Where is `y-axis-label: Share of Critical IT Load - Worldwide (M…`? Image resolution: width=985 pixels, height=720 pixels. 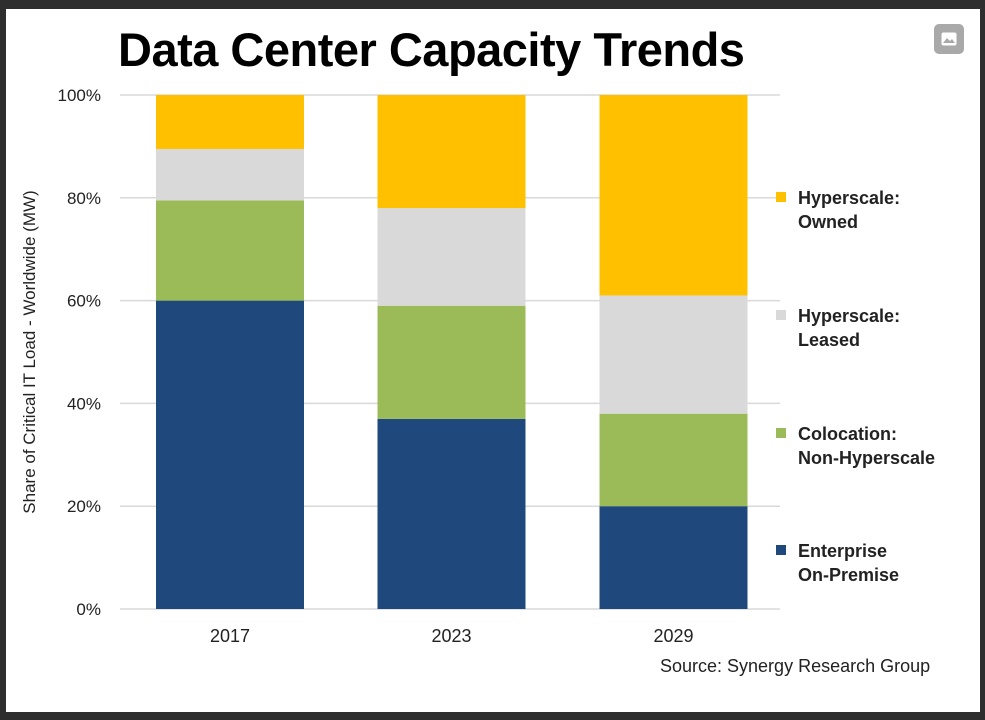
y-axis-label: Share of Critical IT Load - Worldwide (M… is located at coordinates (29, 352).